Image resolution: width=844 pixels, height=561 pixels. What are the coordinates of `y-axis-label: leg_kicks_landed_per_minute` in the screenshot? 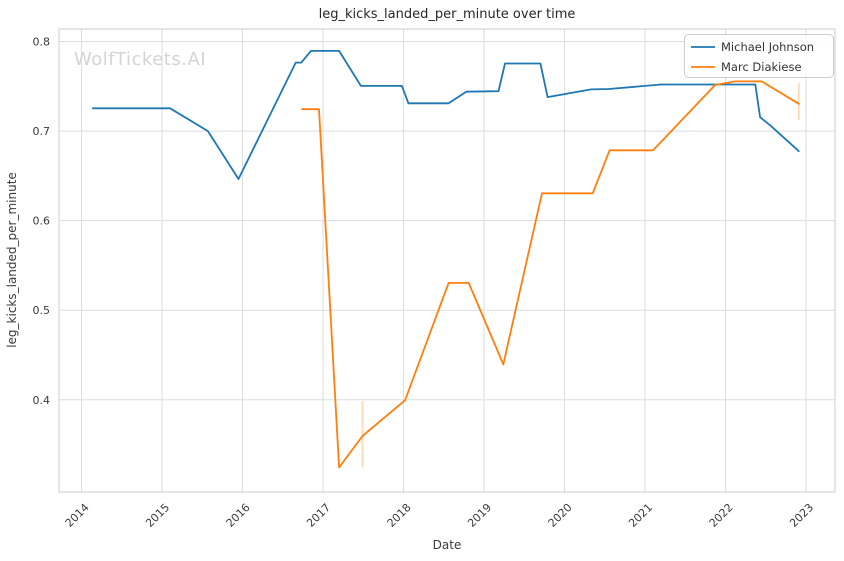 It's located at (12, 260).